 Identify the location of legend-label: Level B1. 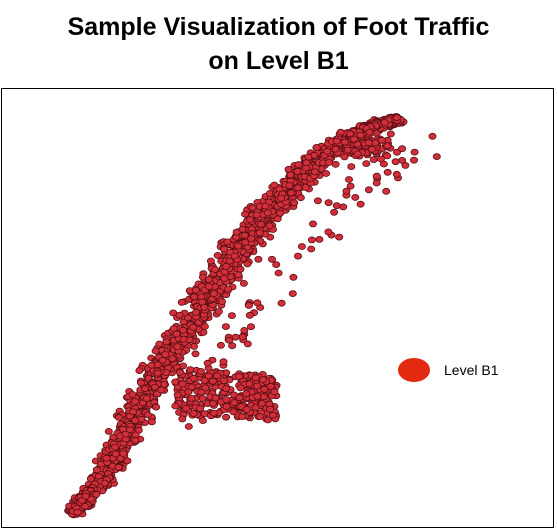
(471, 370).